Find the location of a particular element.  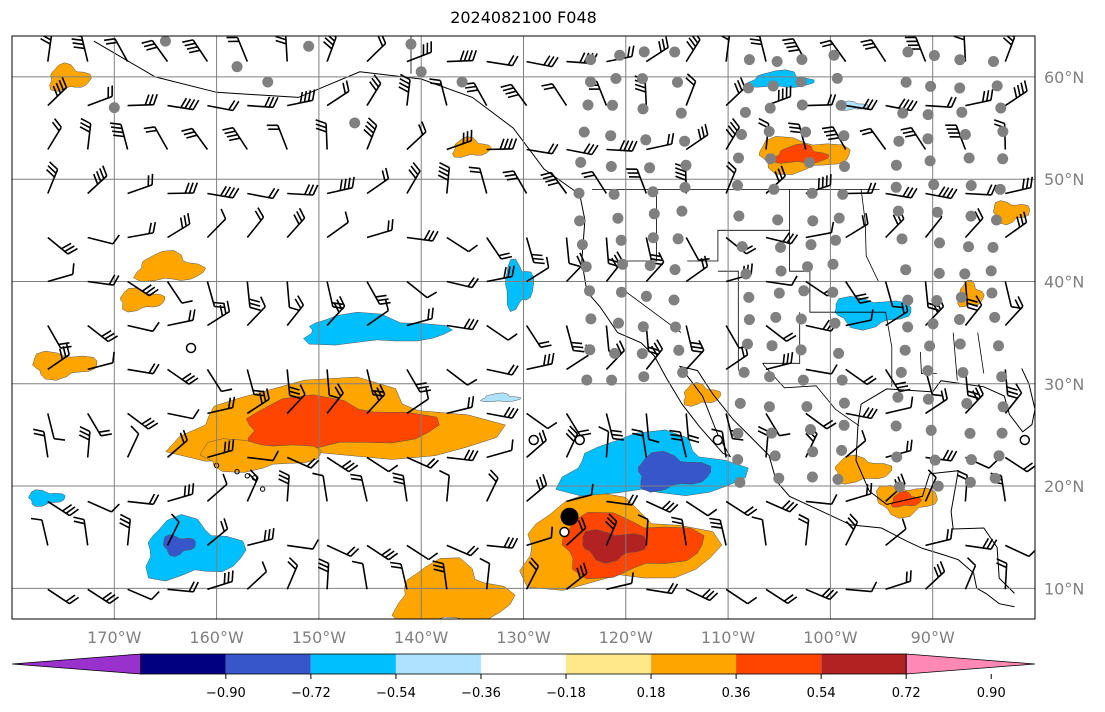

colorbar-tick-label: 0.90 is located at coordinates (991, 693).